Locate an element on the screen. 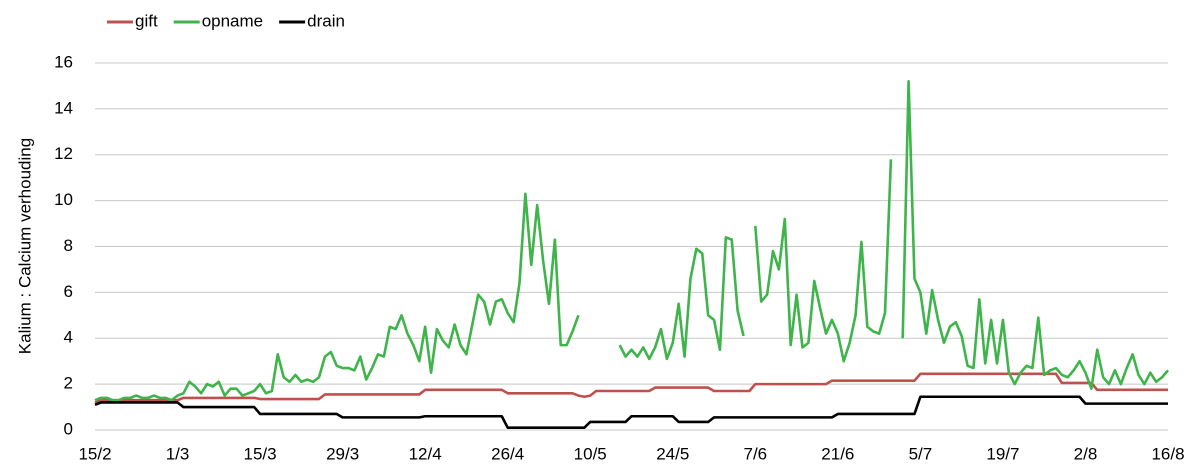  y-tick-label: 10 is located at coordinates (63, 199).